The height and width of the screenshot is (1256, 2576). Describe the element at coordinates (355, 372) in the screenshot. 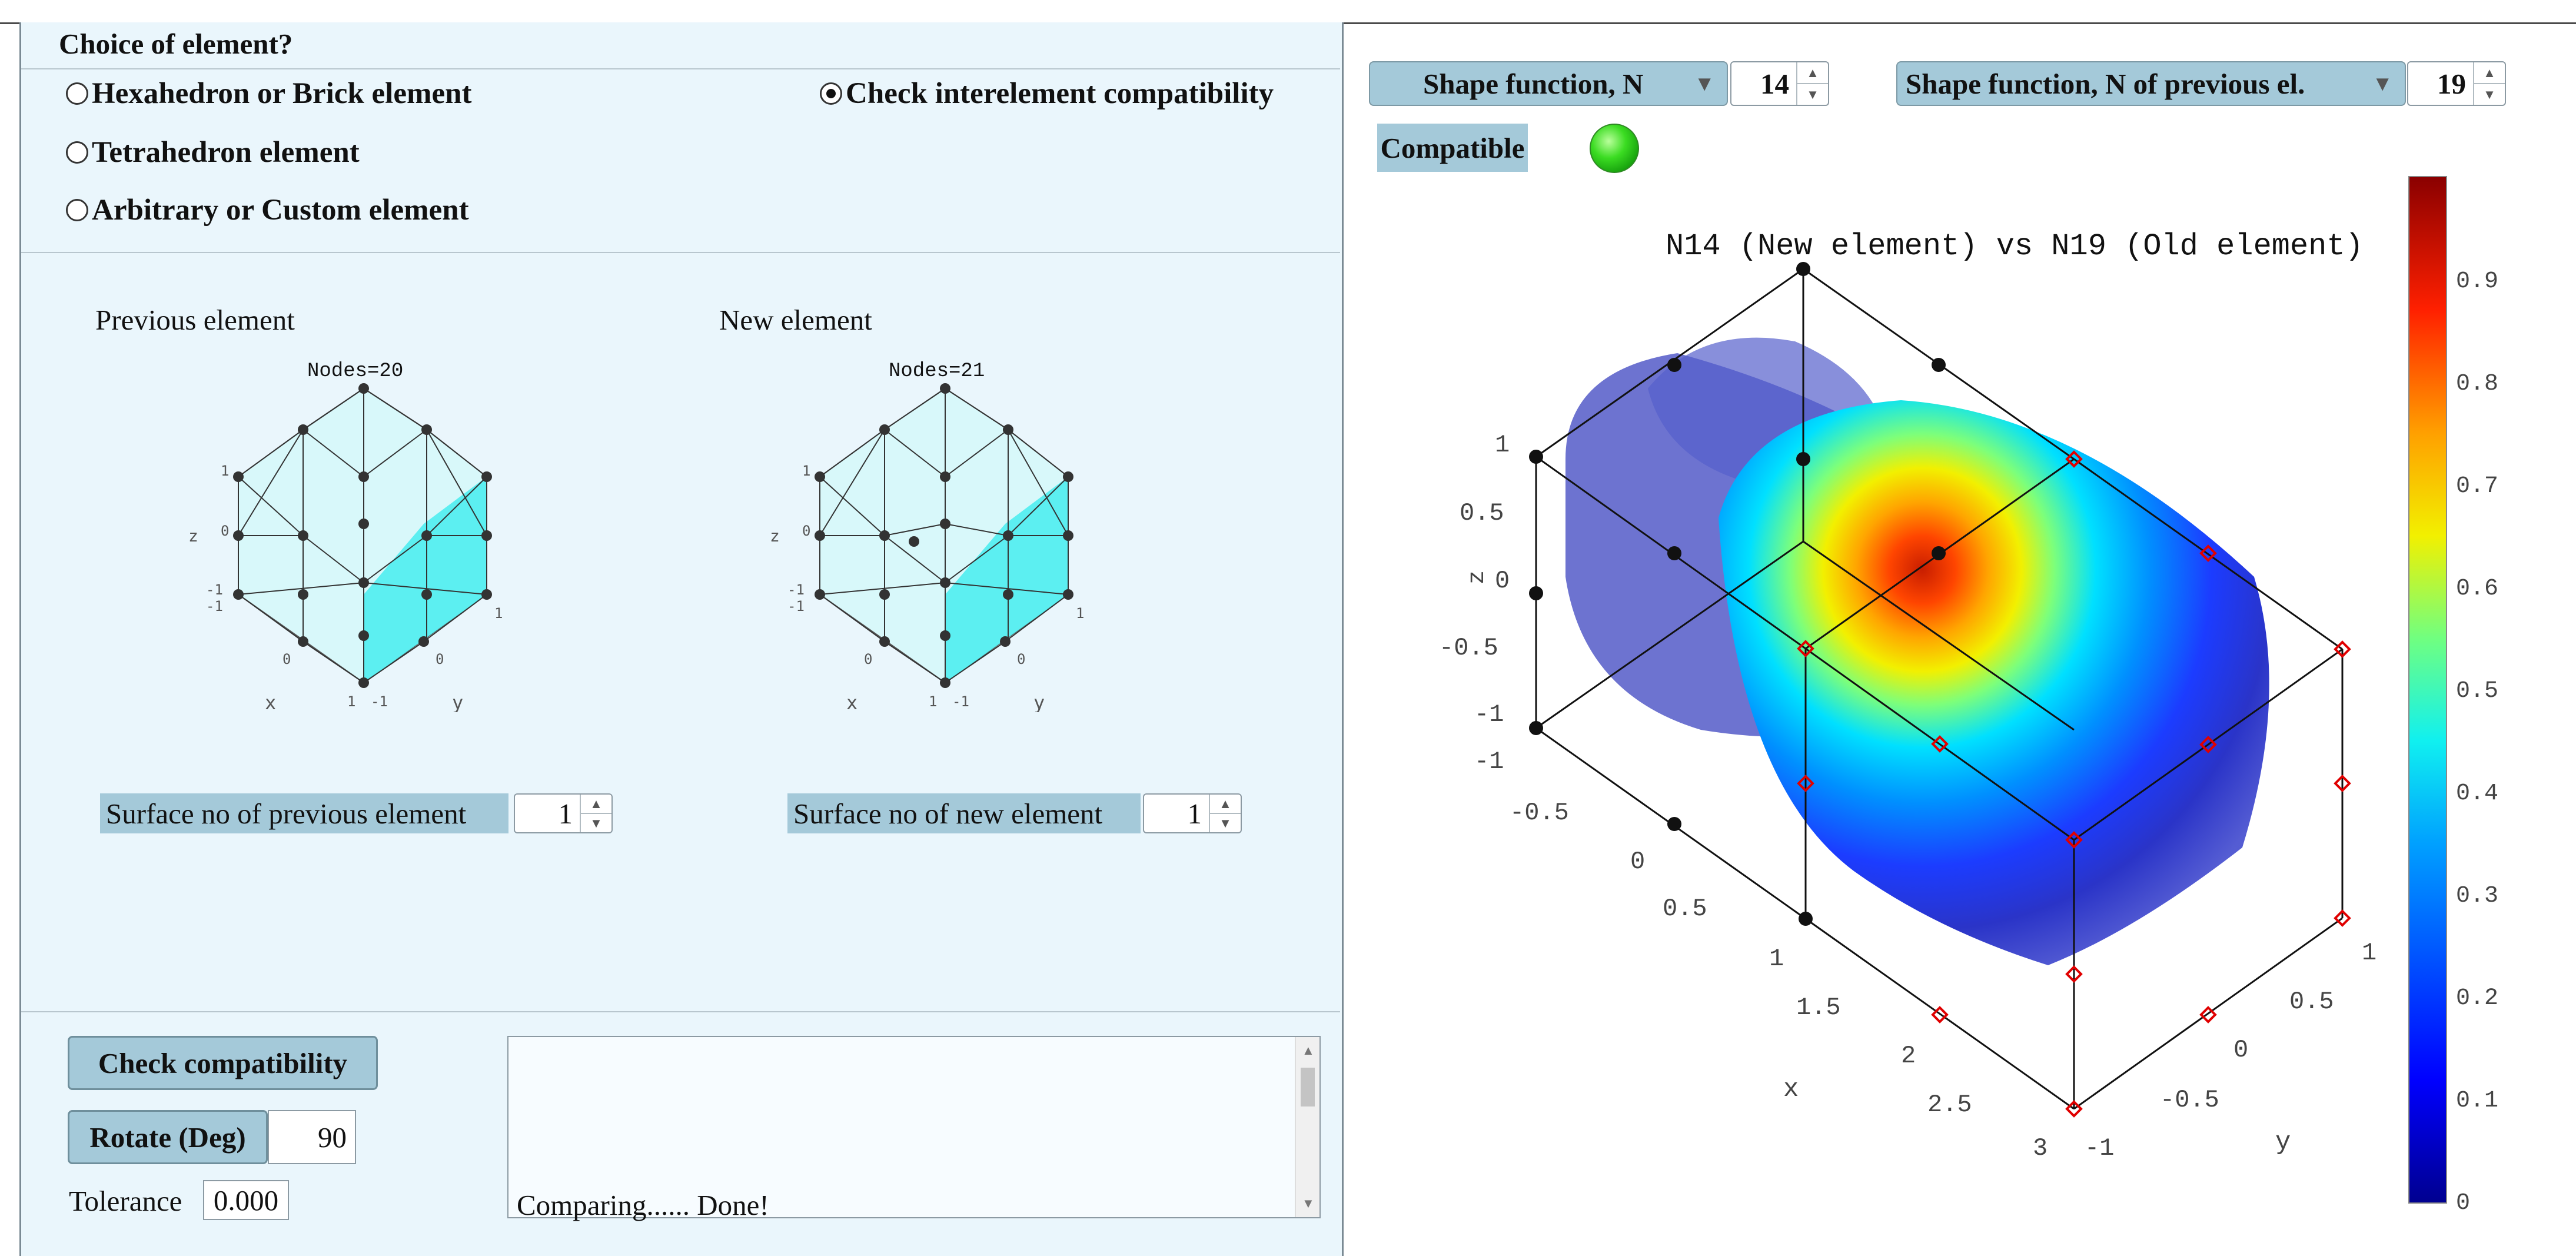

I see `previous-nodes-label: Nodes=20` at that location.